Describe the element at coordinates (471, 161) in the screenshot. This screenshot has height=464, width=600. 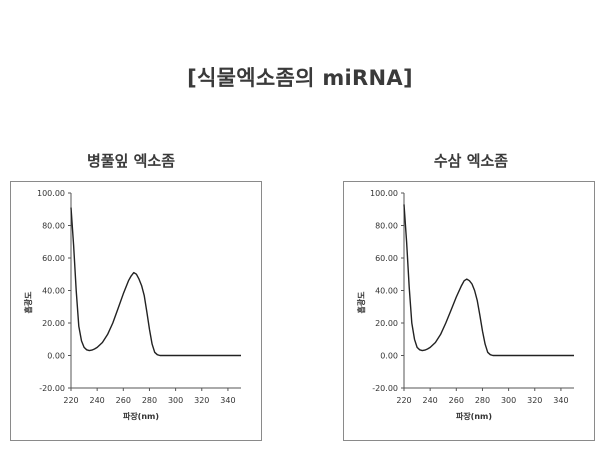
I see `chart-title-ginseng: 수삼 엑소좀` at that location.